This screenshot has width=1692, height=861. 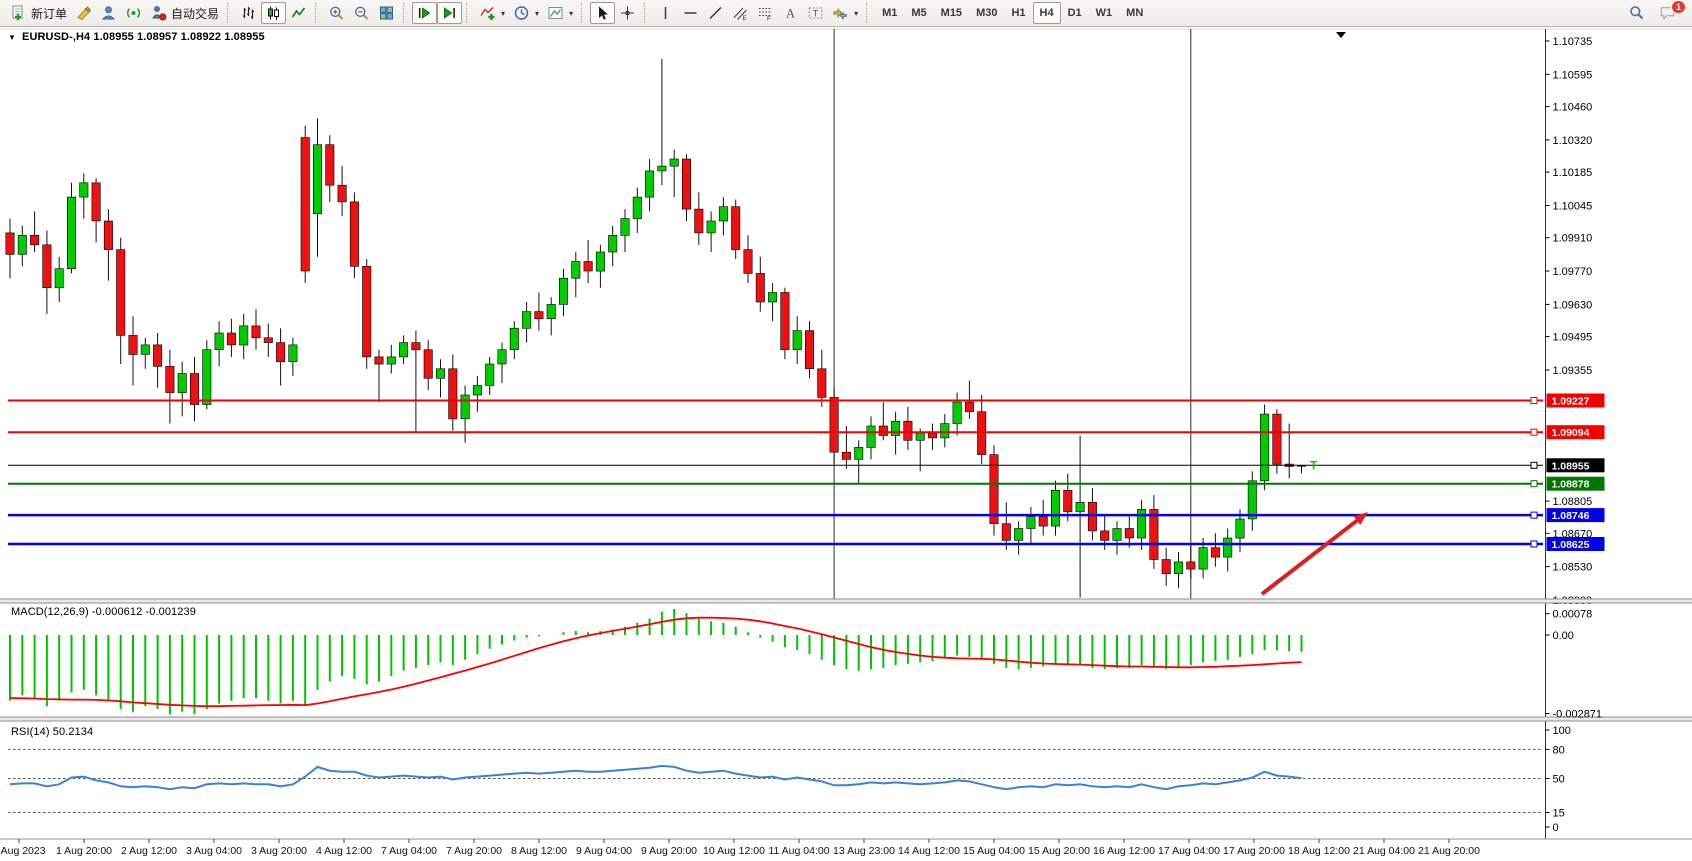 I want to click on svg-text: 9 Aug 20:00, so click(x=669, y=850).